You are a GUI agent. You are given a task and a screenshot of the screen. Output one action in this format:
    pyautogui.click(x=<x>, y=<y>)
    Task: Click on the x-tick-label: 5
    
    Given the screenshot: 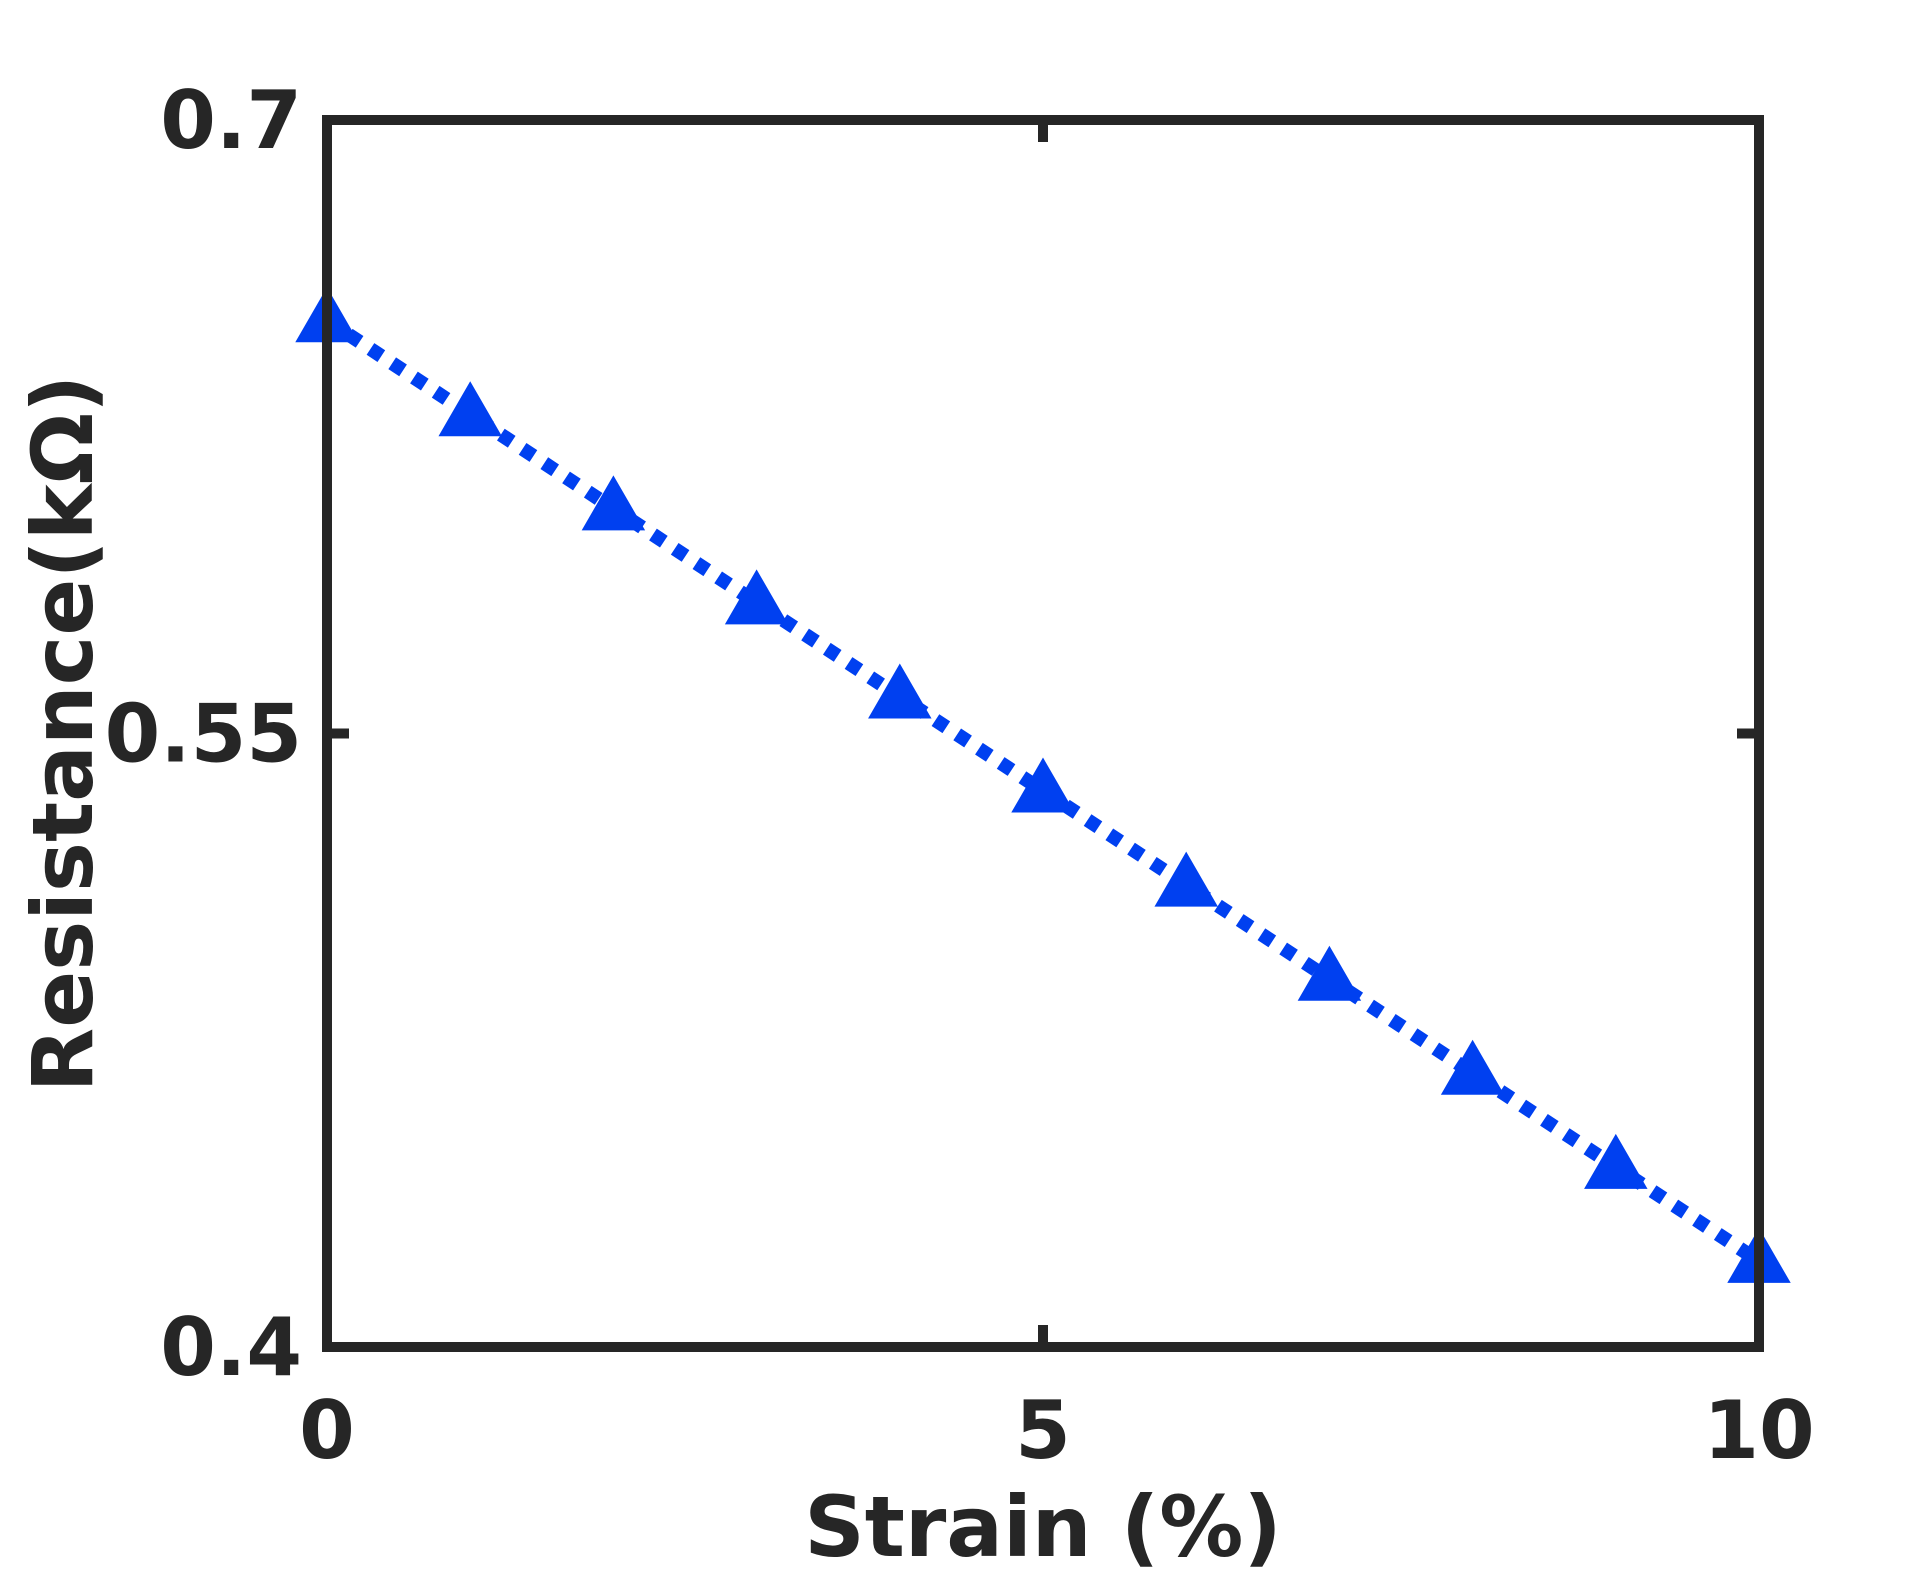 What is the action you would take?
    pyautogui.click(x=1043, y=1430)
    